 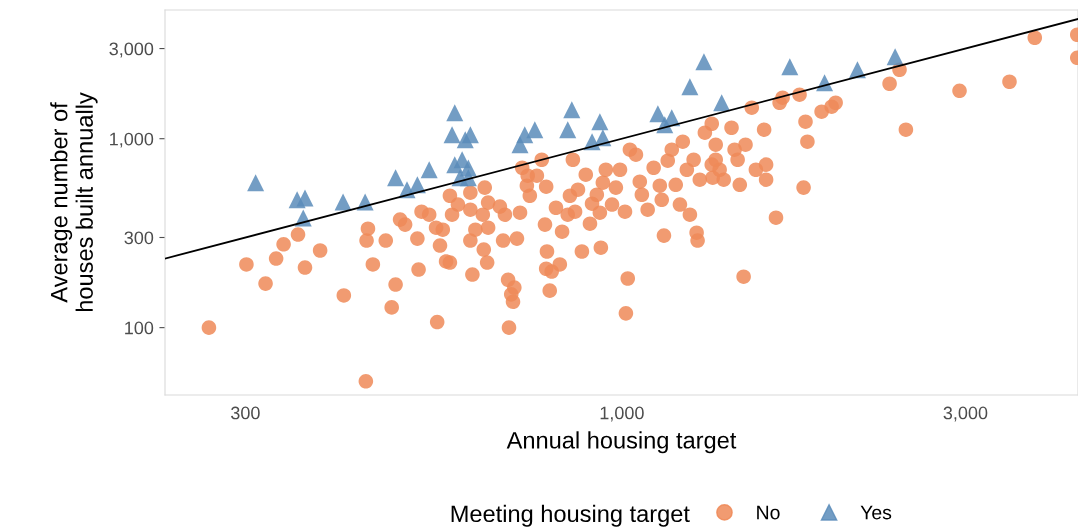 I want to click on y-tick-label: 100, so click(x=139, y=328).